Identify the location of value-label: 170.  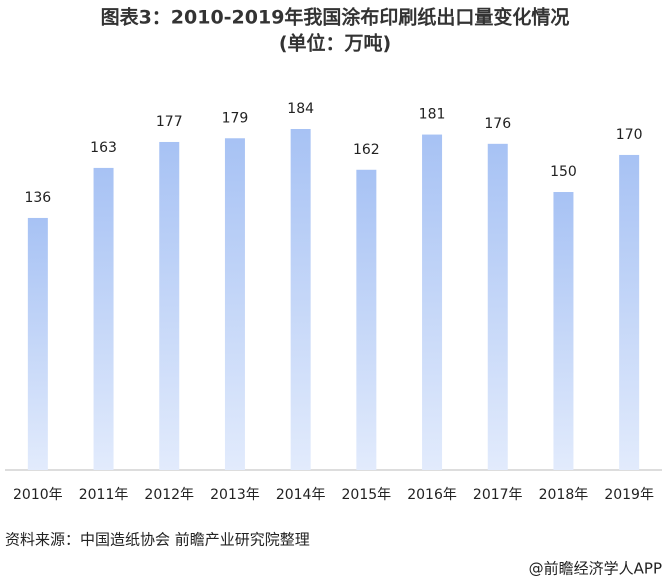
(629, 135).